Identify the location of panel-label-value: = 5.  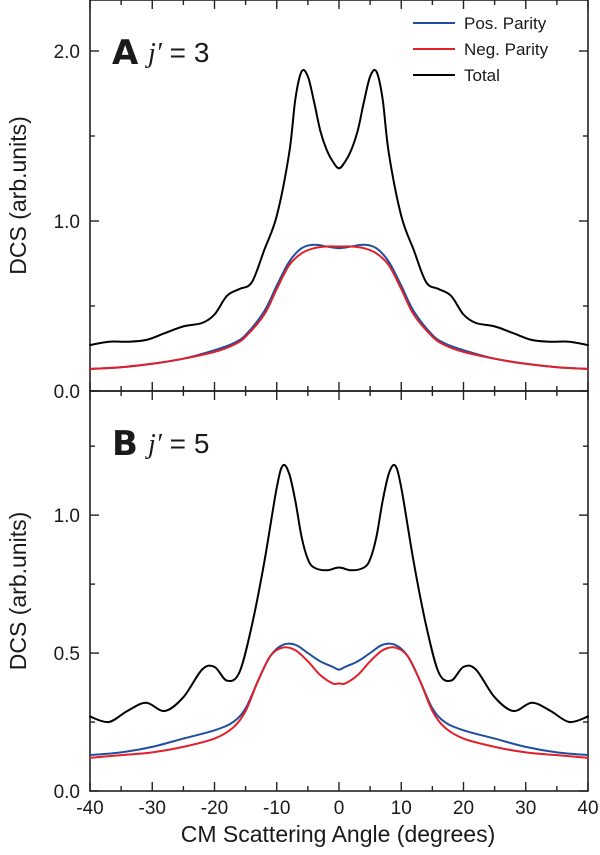
(185, 443).